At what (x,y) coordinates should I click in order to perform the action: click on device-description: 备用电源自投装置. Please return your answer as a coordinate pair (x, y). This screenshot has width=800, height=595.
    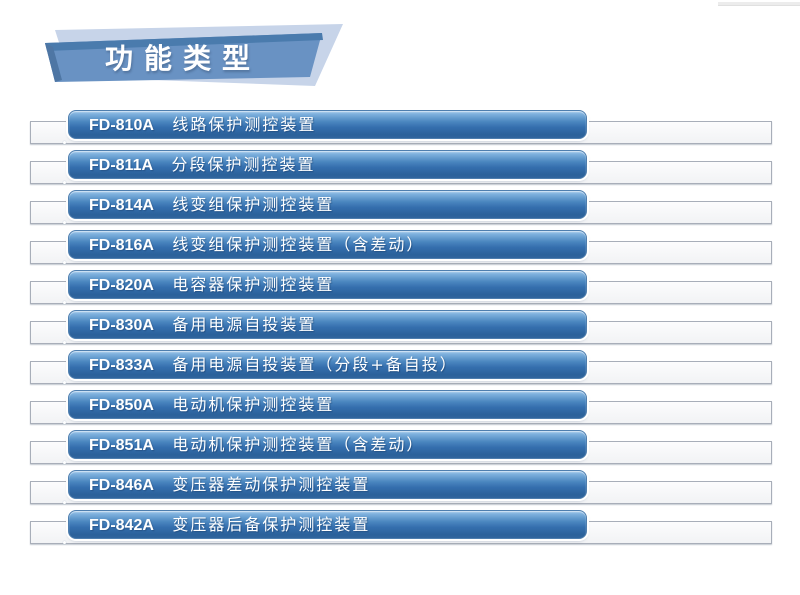
    Looking at the image, I should click on (244, 324).